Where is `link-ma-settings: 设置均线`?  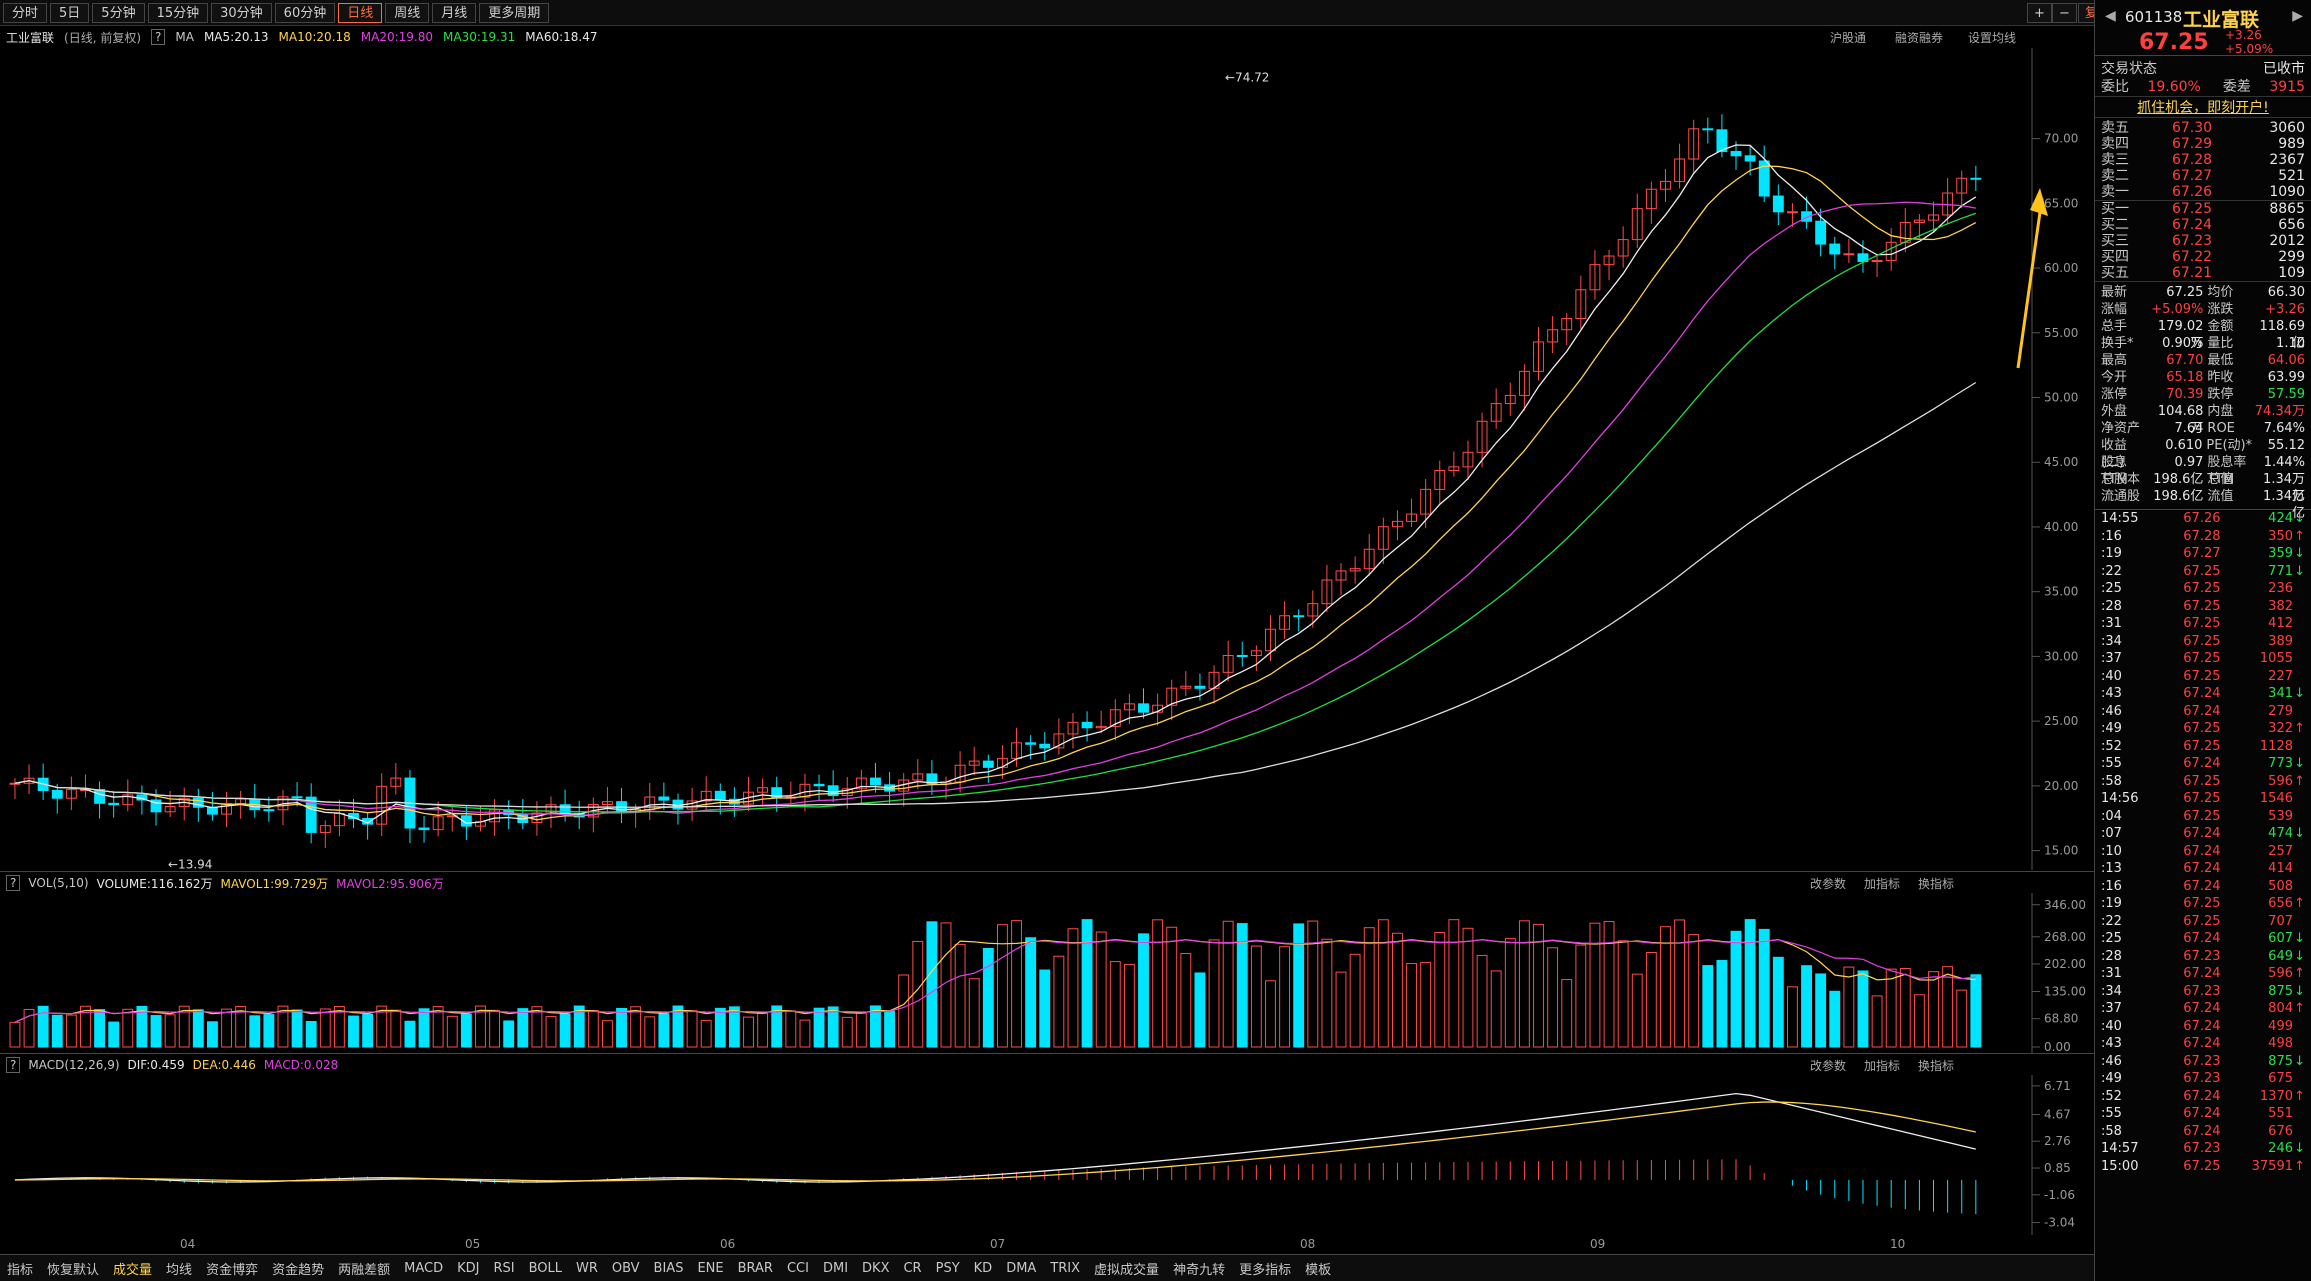
link-ma-settings: 设置均线 is located at coordinates (1992, 37).